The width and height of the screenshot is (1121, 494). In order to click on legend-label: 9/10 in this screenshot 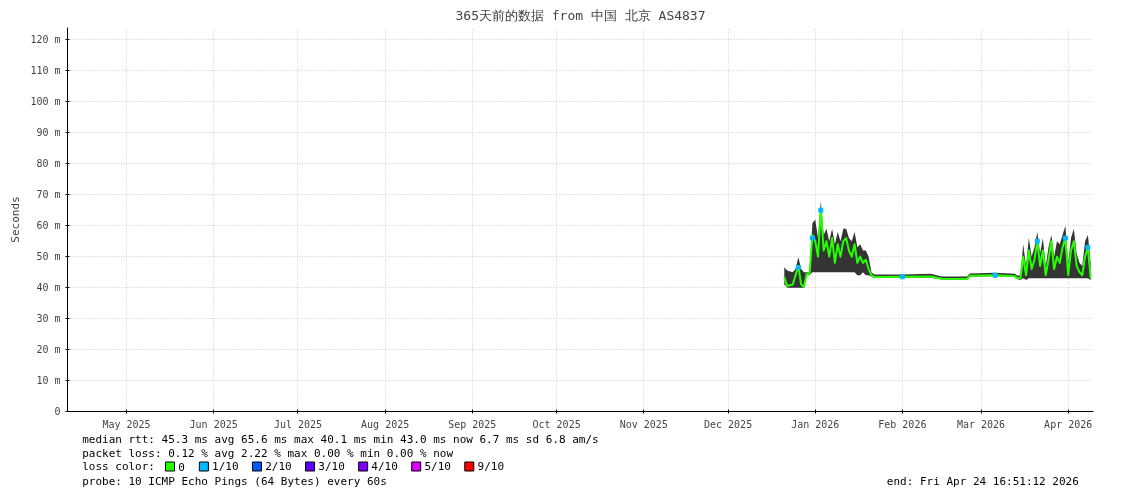, I will do `click(491, 466)`.